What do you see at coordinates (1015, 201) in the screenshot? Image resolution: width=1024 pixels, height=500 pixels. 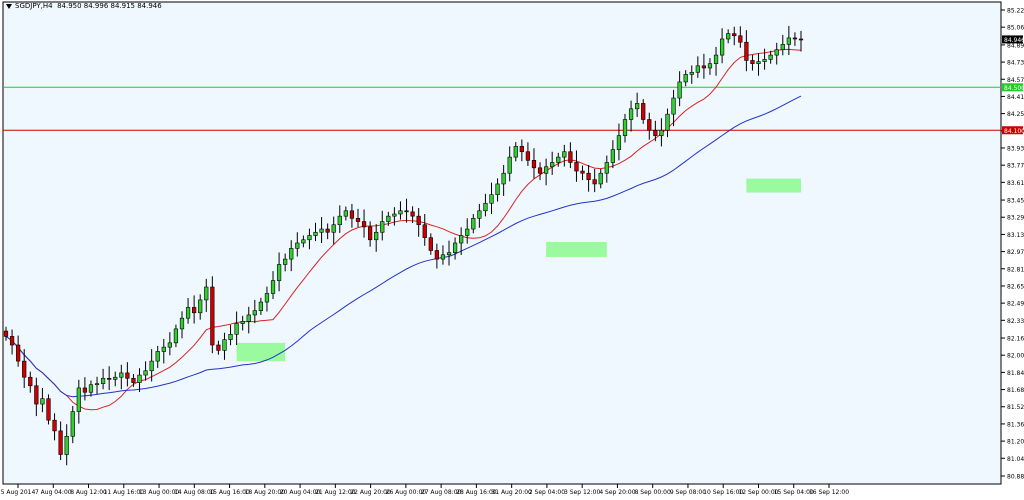 I see `y-tick-label: 83.450` at bounding box center [1015, 201].